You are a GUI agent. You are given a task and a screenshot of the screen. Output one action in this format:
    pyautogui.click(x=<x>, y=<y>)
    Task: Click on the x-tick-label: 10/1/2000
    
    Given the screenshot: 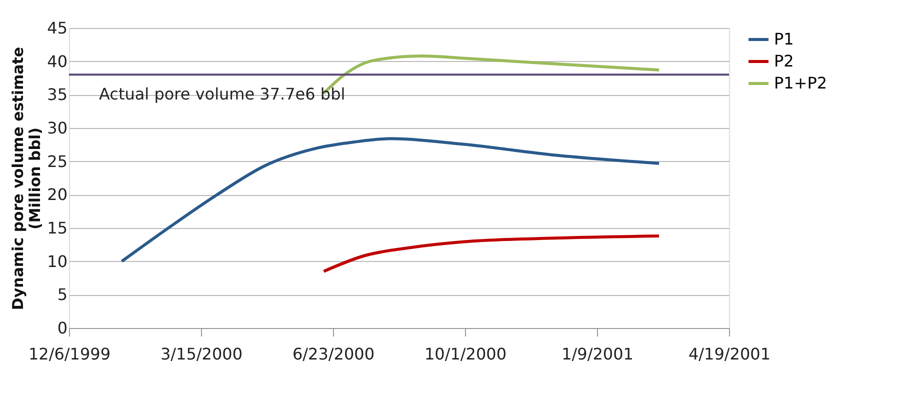 What is the action you would take?
    pyautogui.click(x=465, y=354)
    